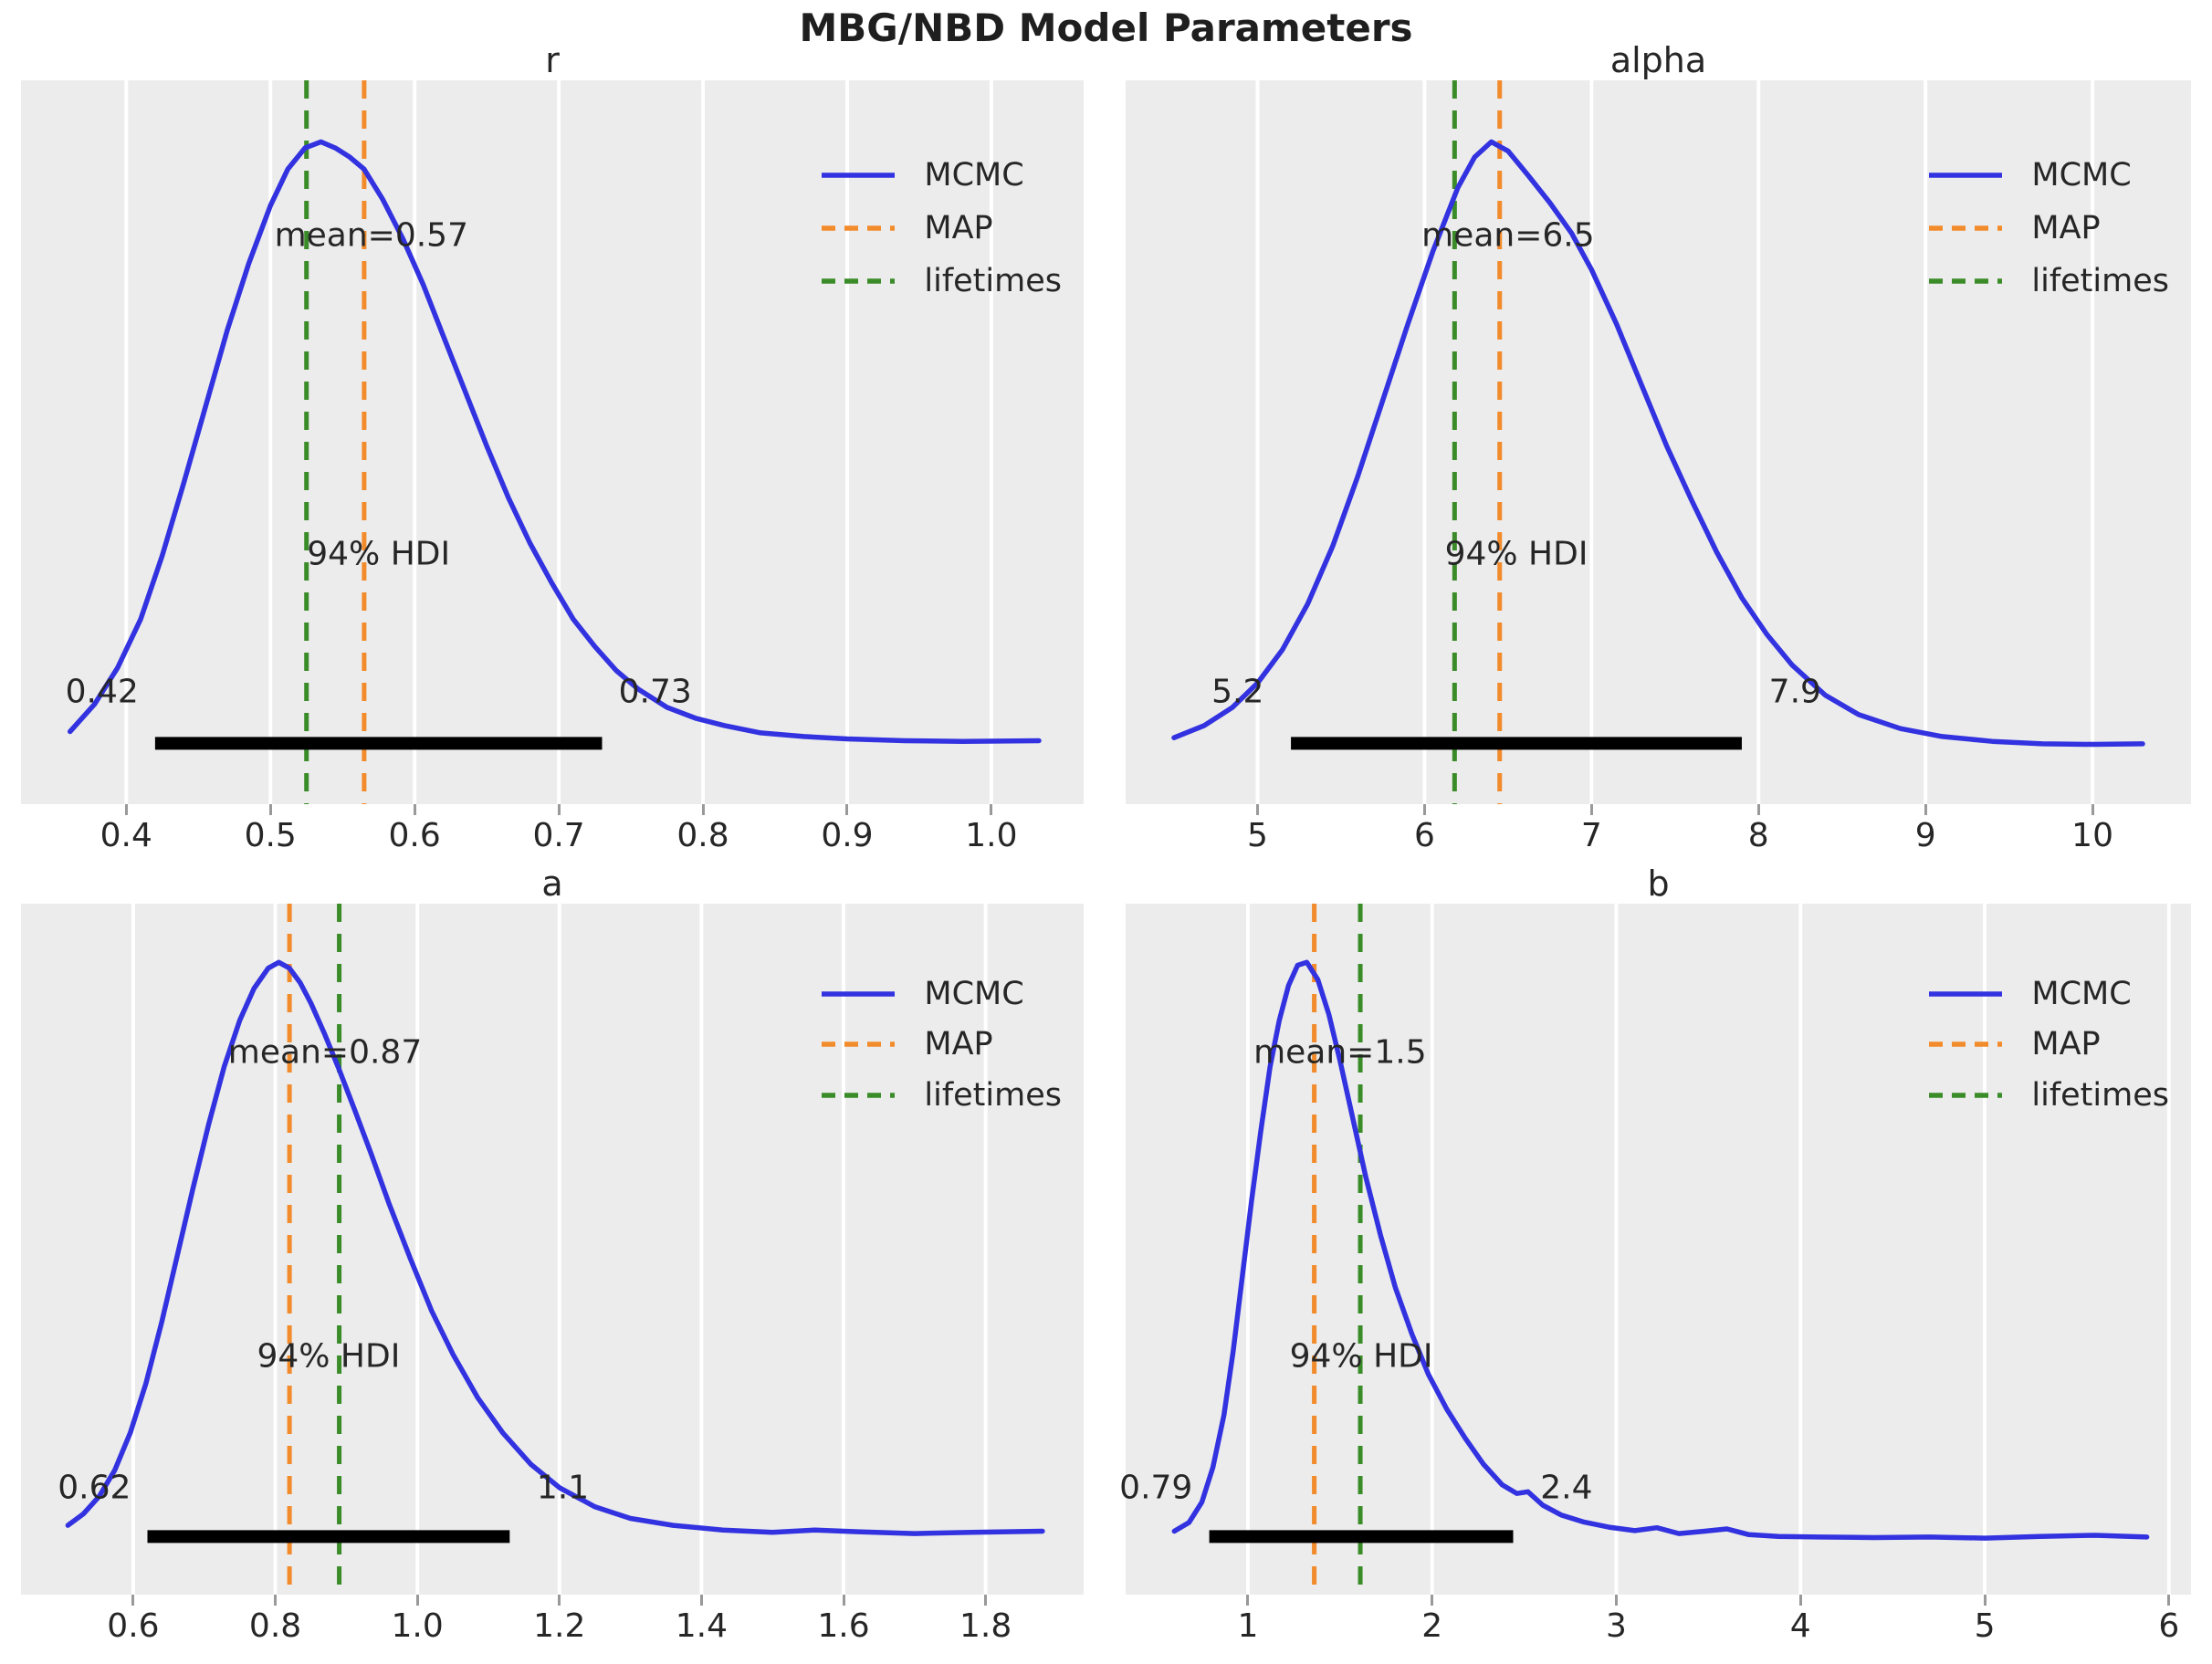 This screenshot has height=1664, width=2212. Describe the element at coordinates (1758, 835) in the screenshot. I see `x-tick-label: 8` at that location.